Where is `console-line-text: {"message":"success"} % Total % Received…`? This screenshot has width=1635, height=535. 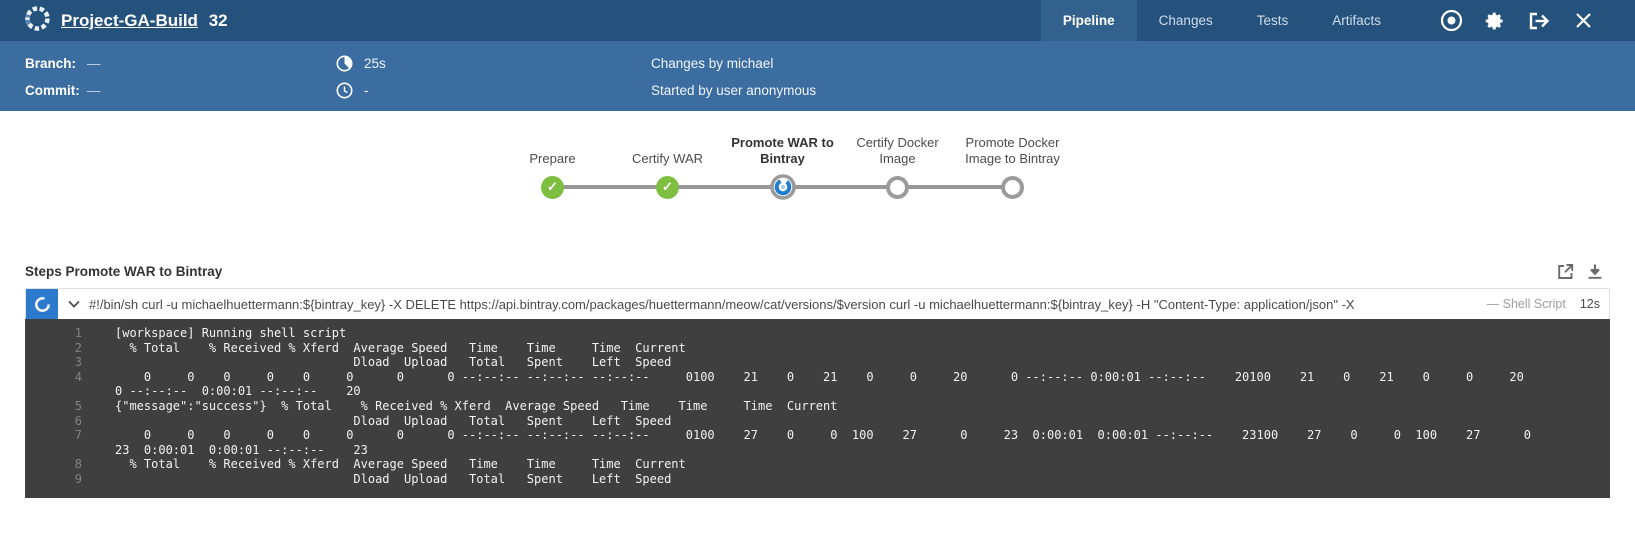 console-line-text: {"message":"success"} % Total % Received… is located at coordinates (476, 405).